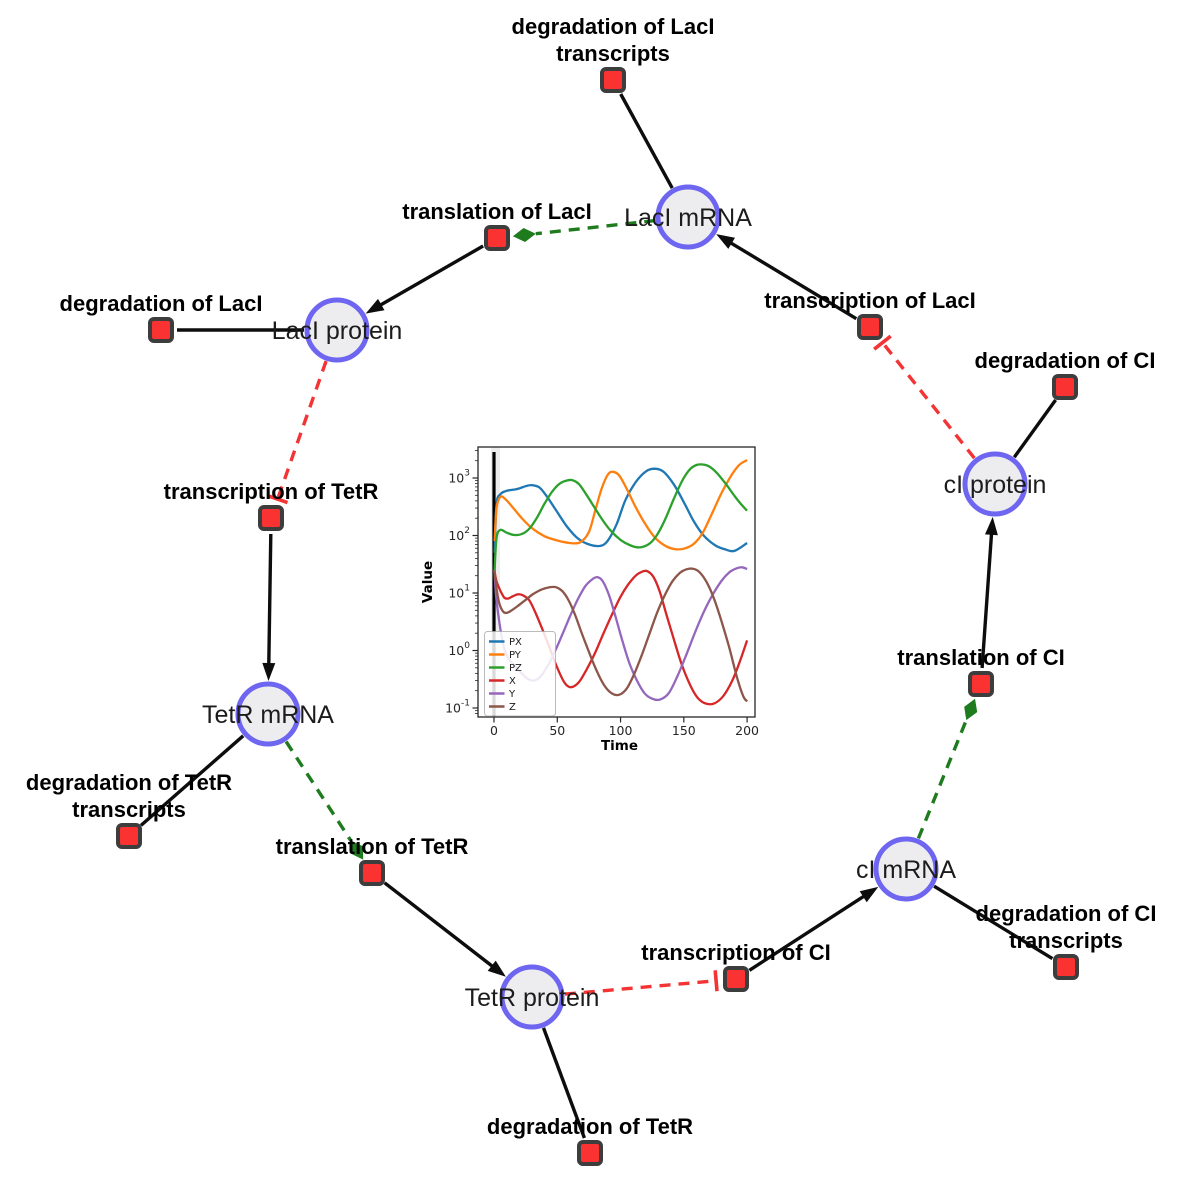 The height and width of the screenshot is (1200, 1189). I want to click on chart-frame, so click(616, 582).